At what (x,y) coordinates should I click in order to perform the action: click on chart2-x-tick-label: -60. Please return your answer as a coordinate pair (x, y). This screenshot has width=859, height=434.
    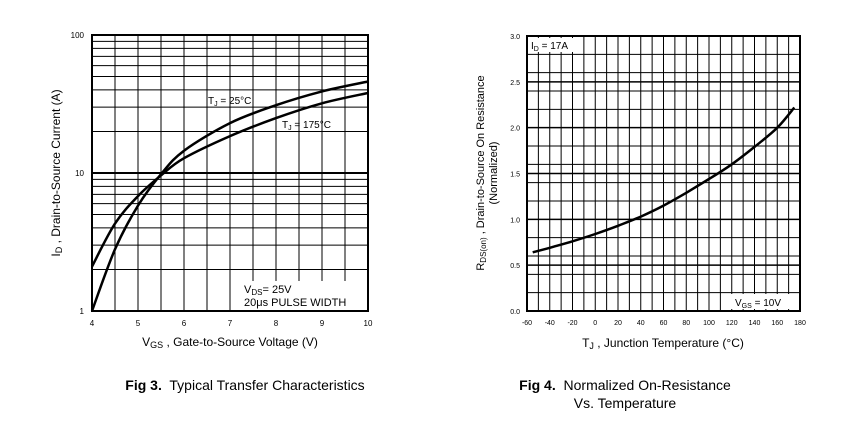
    Looking at the image, I should click on (527, 323).